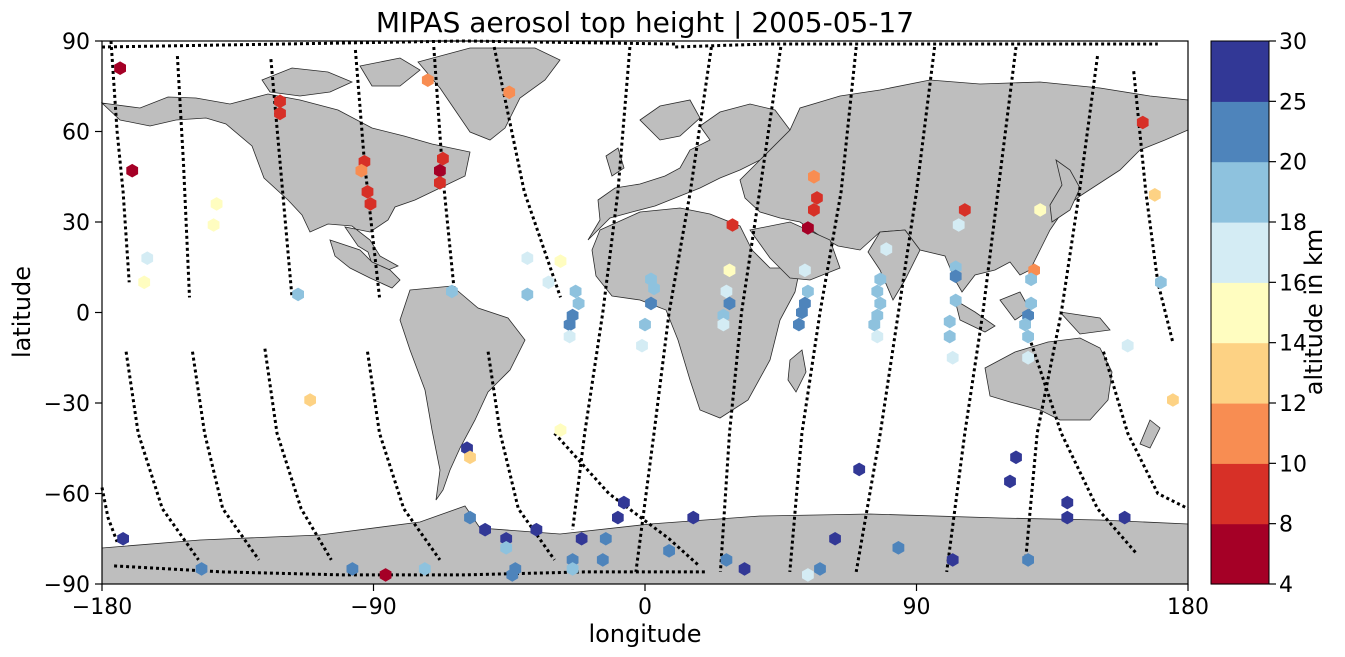  What do you see at coordinates (102, 607) in the screenshot?
I see `x-tick-label: −180` at bounding box center [102, 607].